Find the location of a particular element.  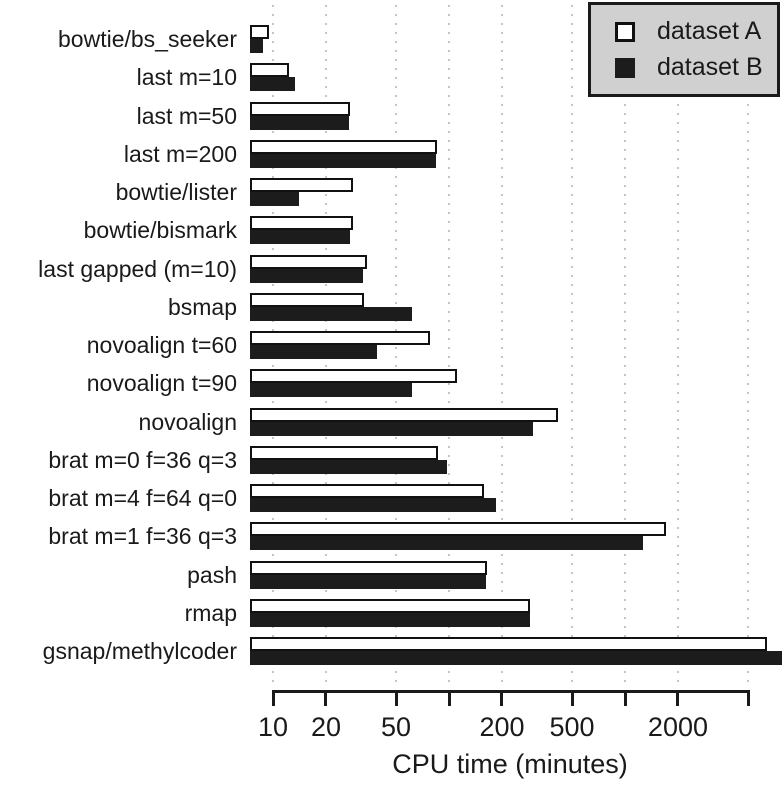

x-axis-tick-label: 10 is located at coordinates (273, 727).